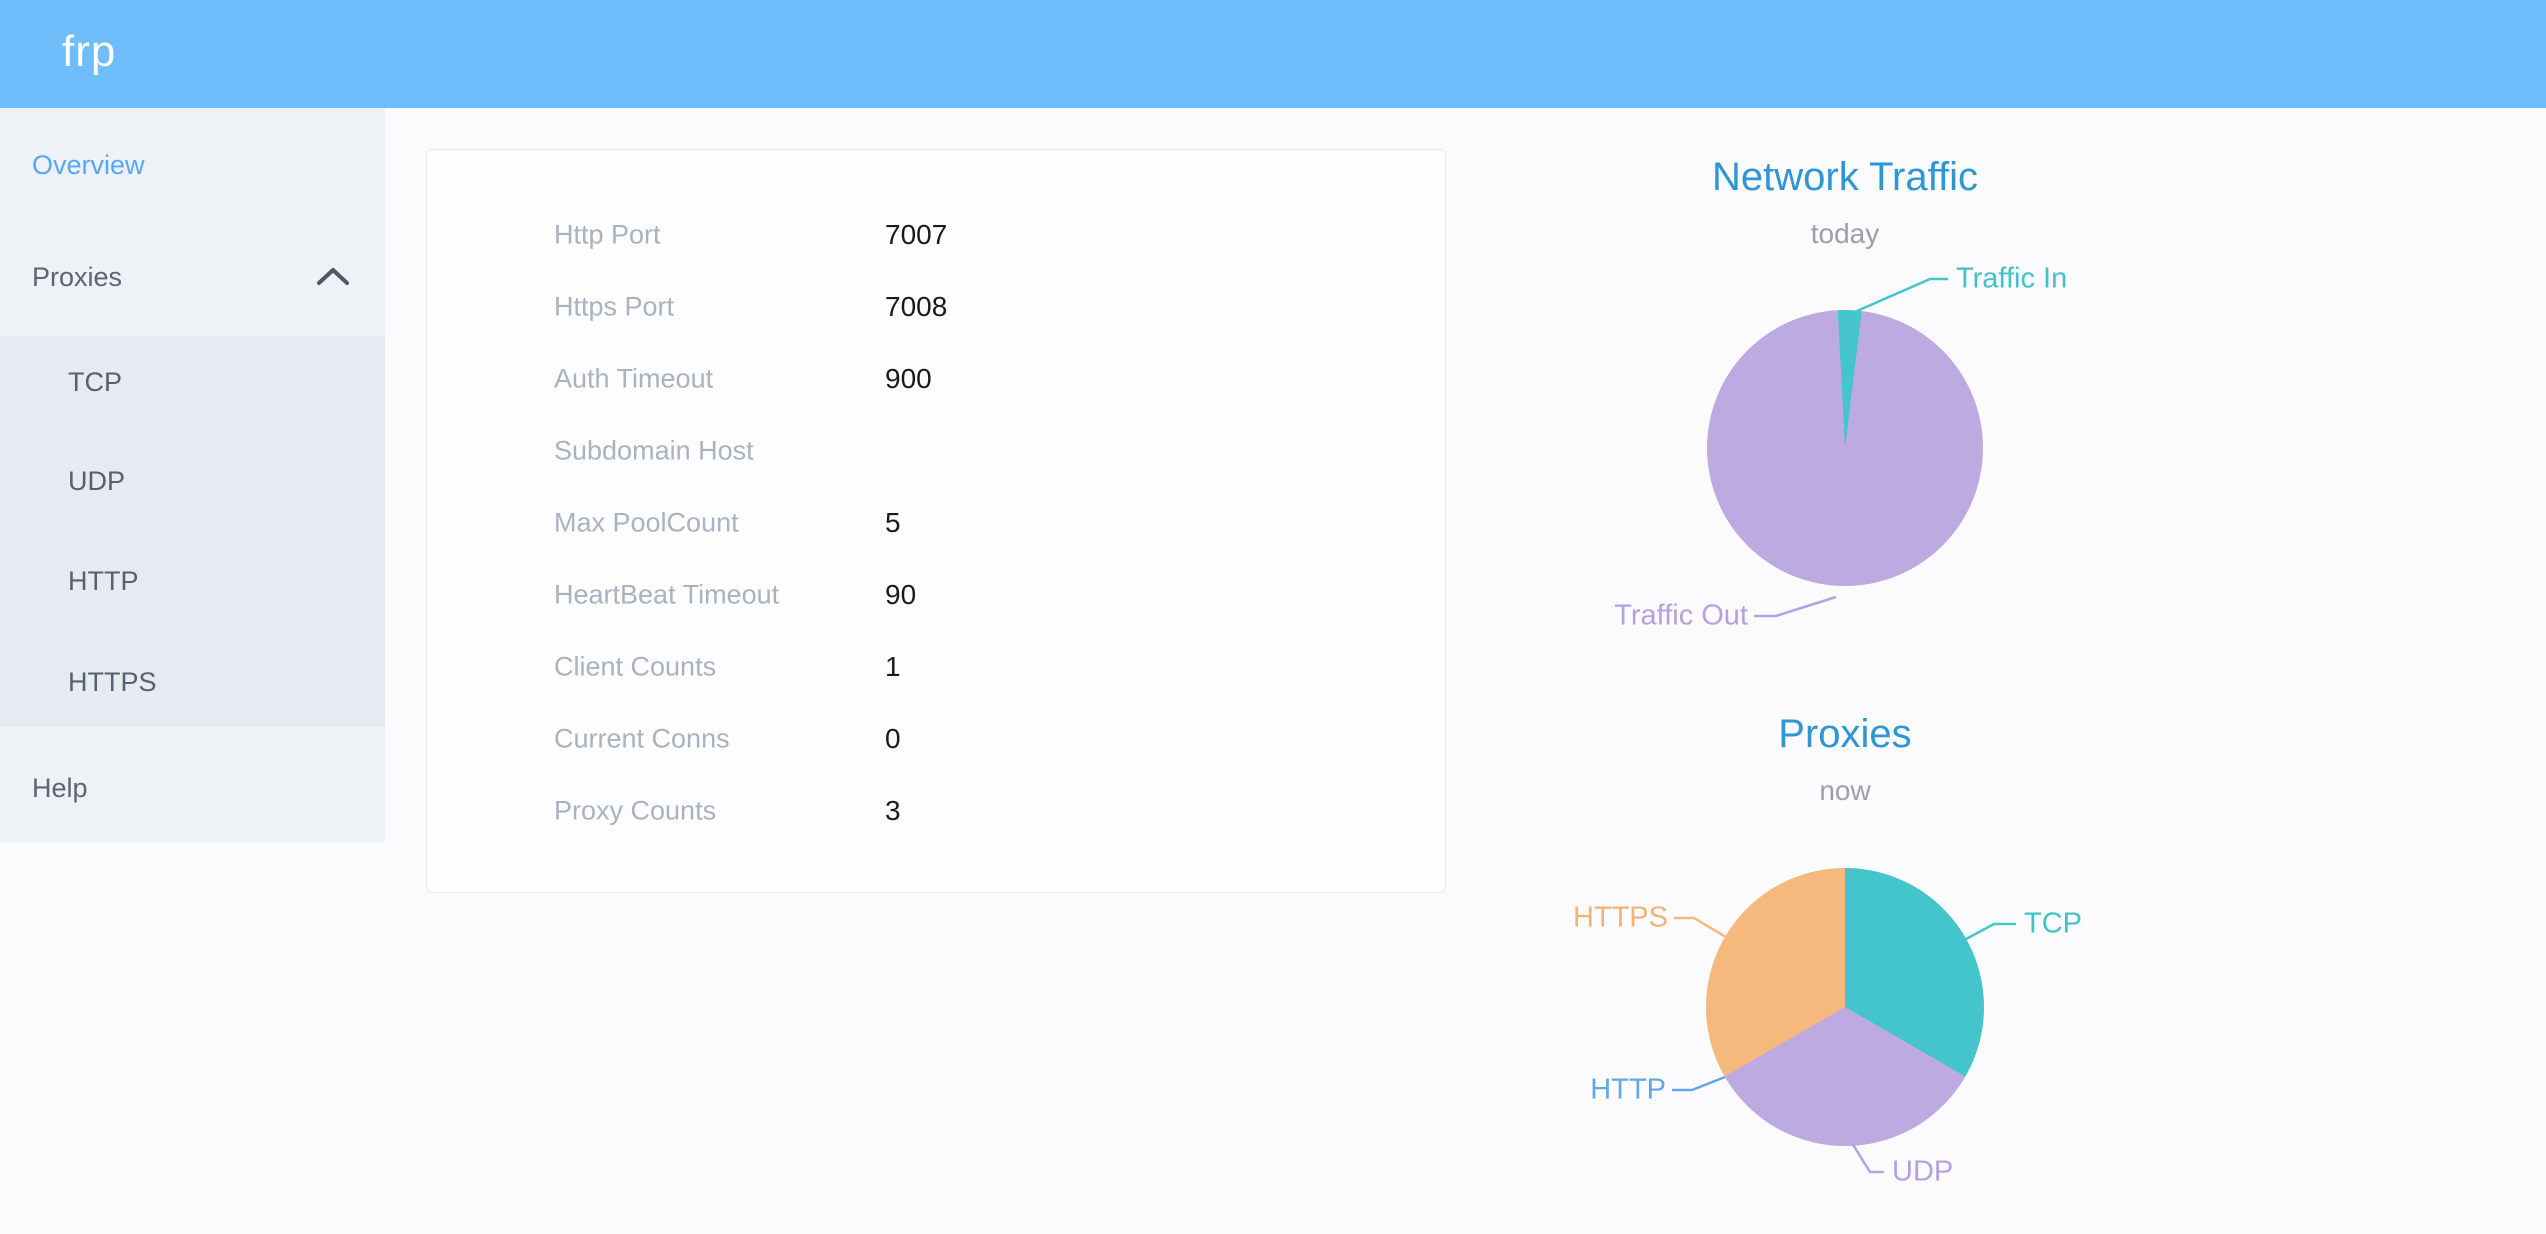 This screenshot has width=2546, height=1234. What do you see at coordinates (893, 738) in the screenshot?
I see `info-value: 0` at bounding box center [893, 738].